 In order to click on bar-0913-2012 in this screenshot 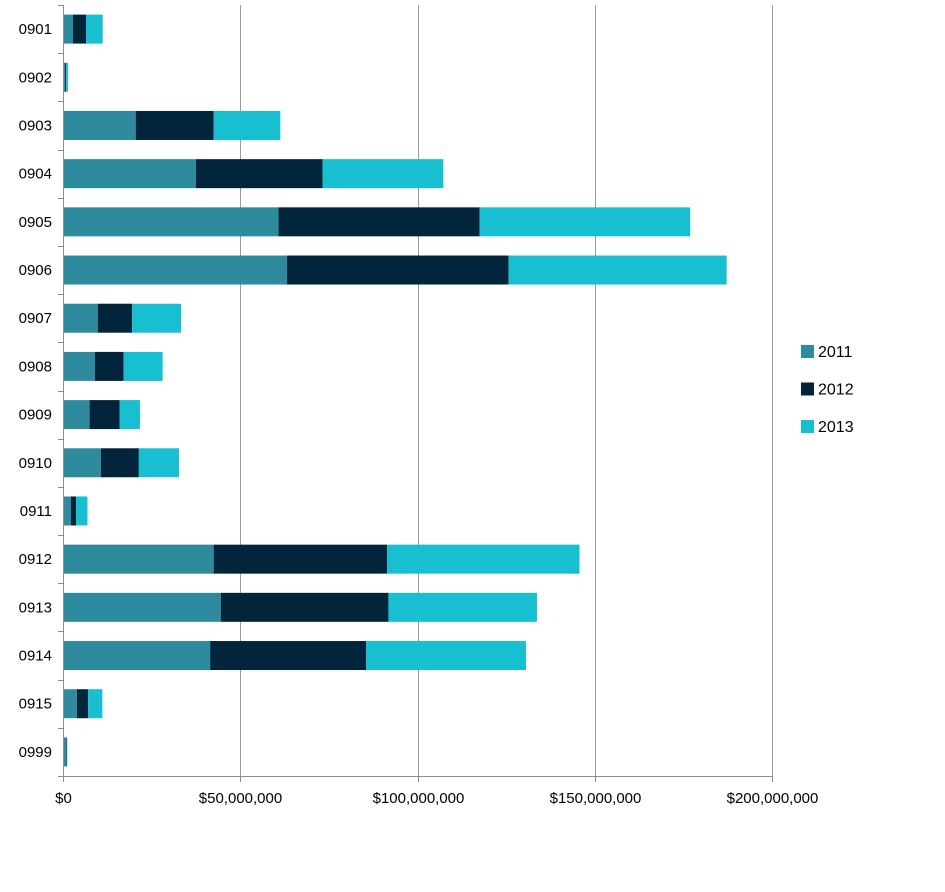, I will do `click(304, 607)`.